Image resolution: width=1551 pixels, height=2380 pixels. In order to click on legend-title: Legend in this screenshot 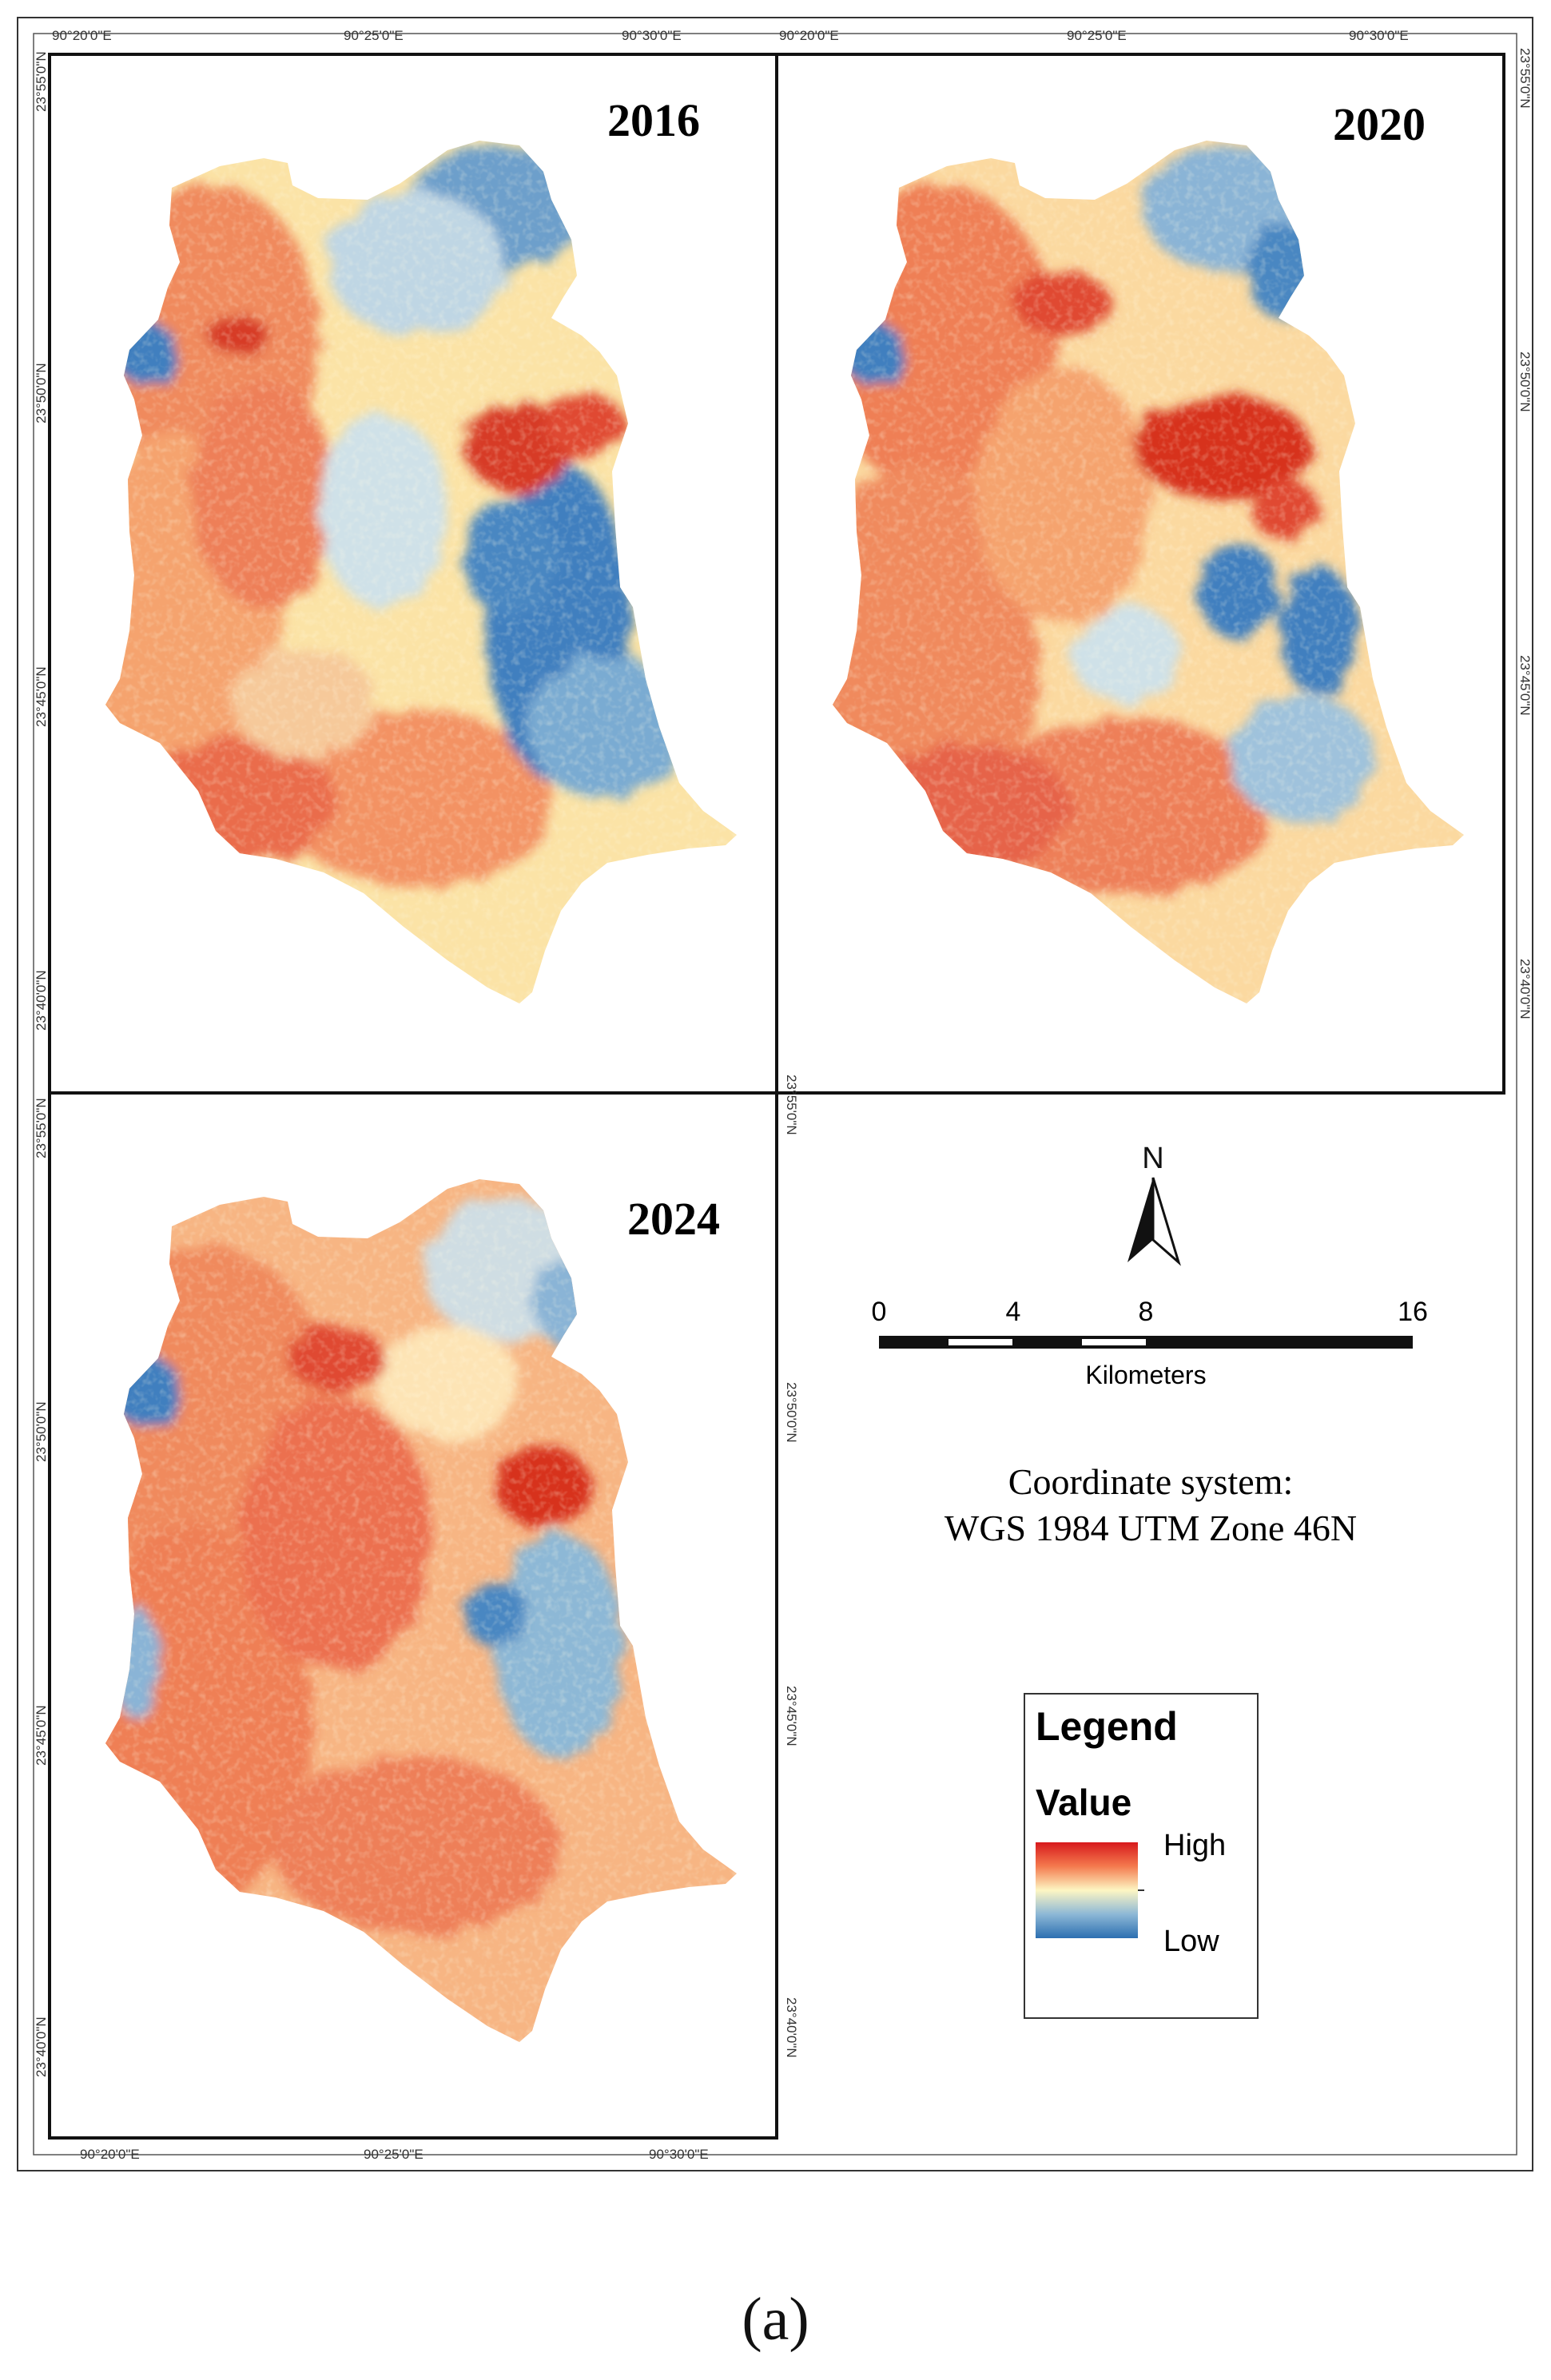, I will do `click(1107, 1726)`.